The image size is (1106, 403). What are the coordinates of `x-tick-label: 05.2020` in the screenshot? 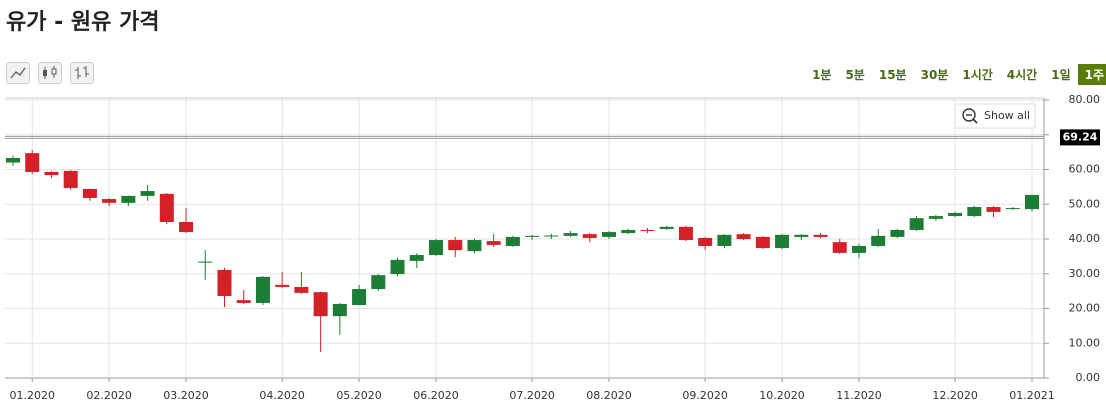 It's located at (359, 395).